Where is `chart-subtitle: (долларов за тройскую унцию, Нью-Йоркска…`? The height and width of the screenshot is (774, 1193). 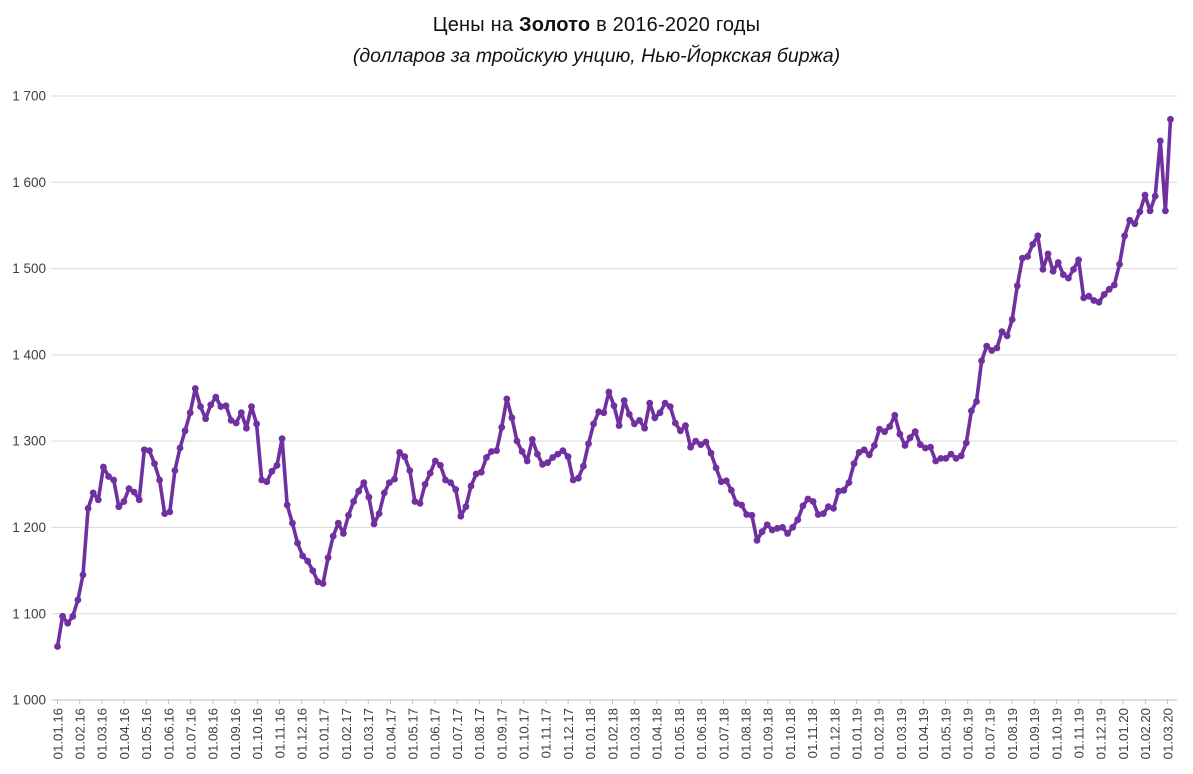 chart-subtitle: (долларов за тройскую унцию, Нью-Йоркска… is located at coordinates (596, 56).